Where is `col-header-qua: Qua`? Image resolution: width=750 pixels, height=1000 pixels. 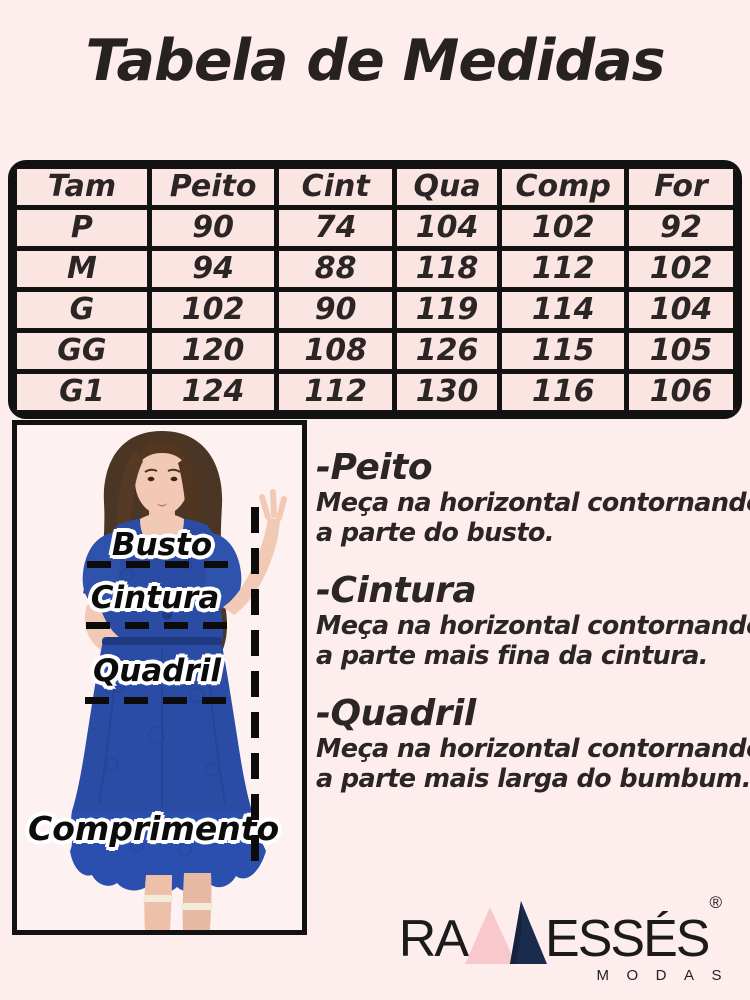
col-header-qua: Qua is located at coordinates (447, 187).